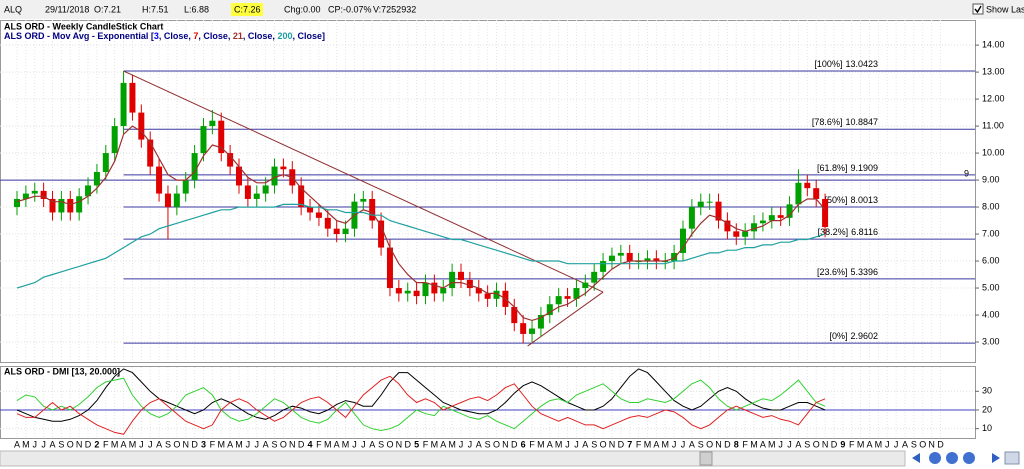 The width and height of the screenshot is (1024, 469). Describe the element at coordinates (827, 123) in the screenshot. I see `fib-level: [78.6%]` at that location.